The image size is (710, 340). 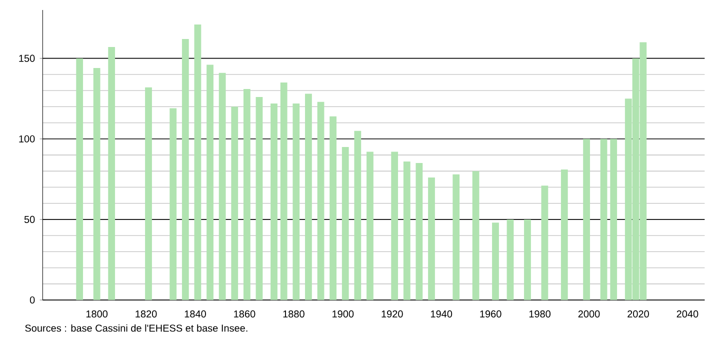 I want to click on x-tick-label: 1900, so click(x=343, y=314).